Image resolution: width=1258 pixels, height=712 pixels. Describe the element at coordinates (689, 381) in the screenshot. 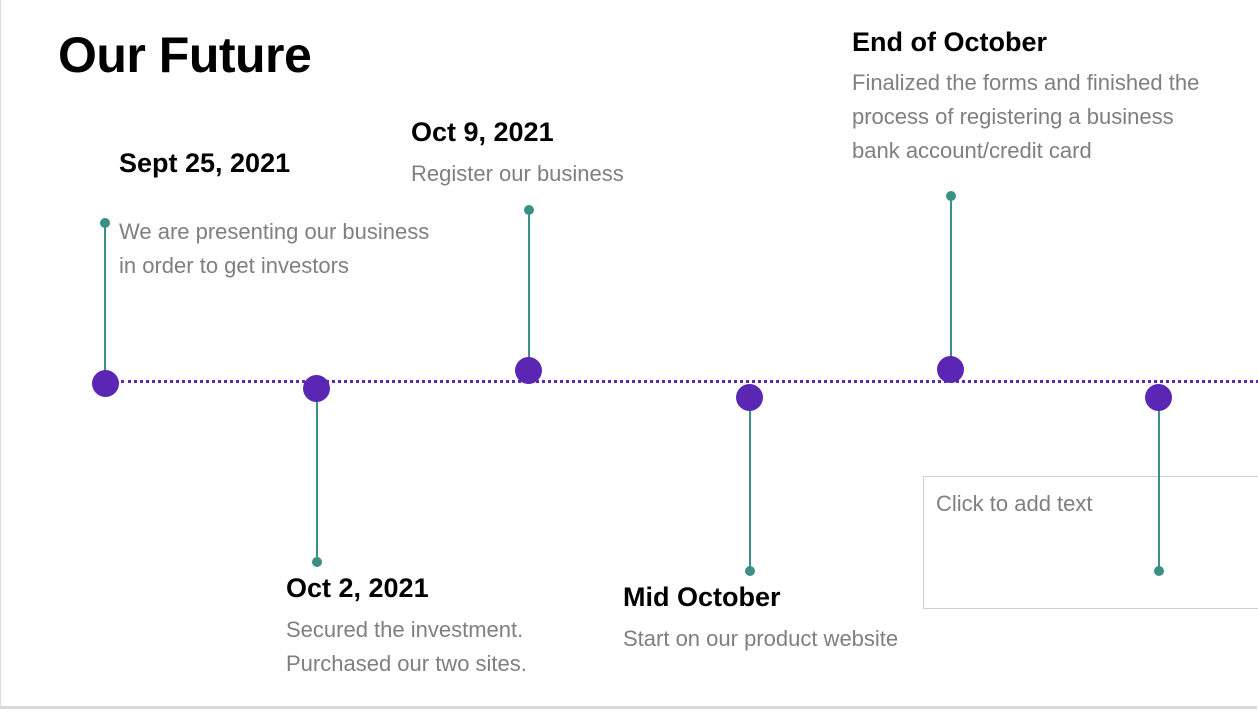

I see `timeline-axis` at that location.